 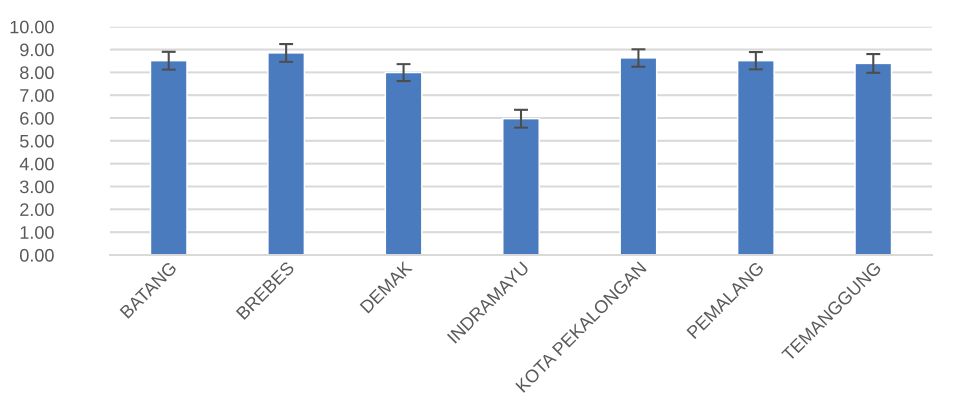 What do you see at coordinates (37, 209) in the screenshot?
I see `y-tick-label: 2.00` at bounding box center [37, 209].